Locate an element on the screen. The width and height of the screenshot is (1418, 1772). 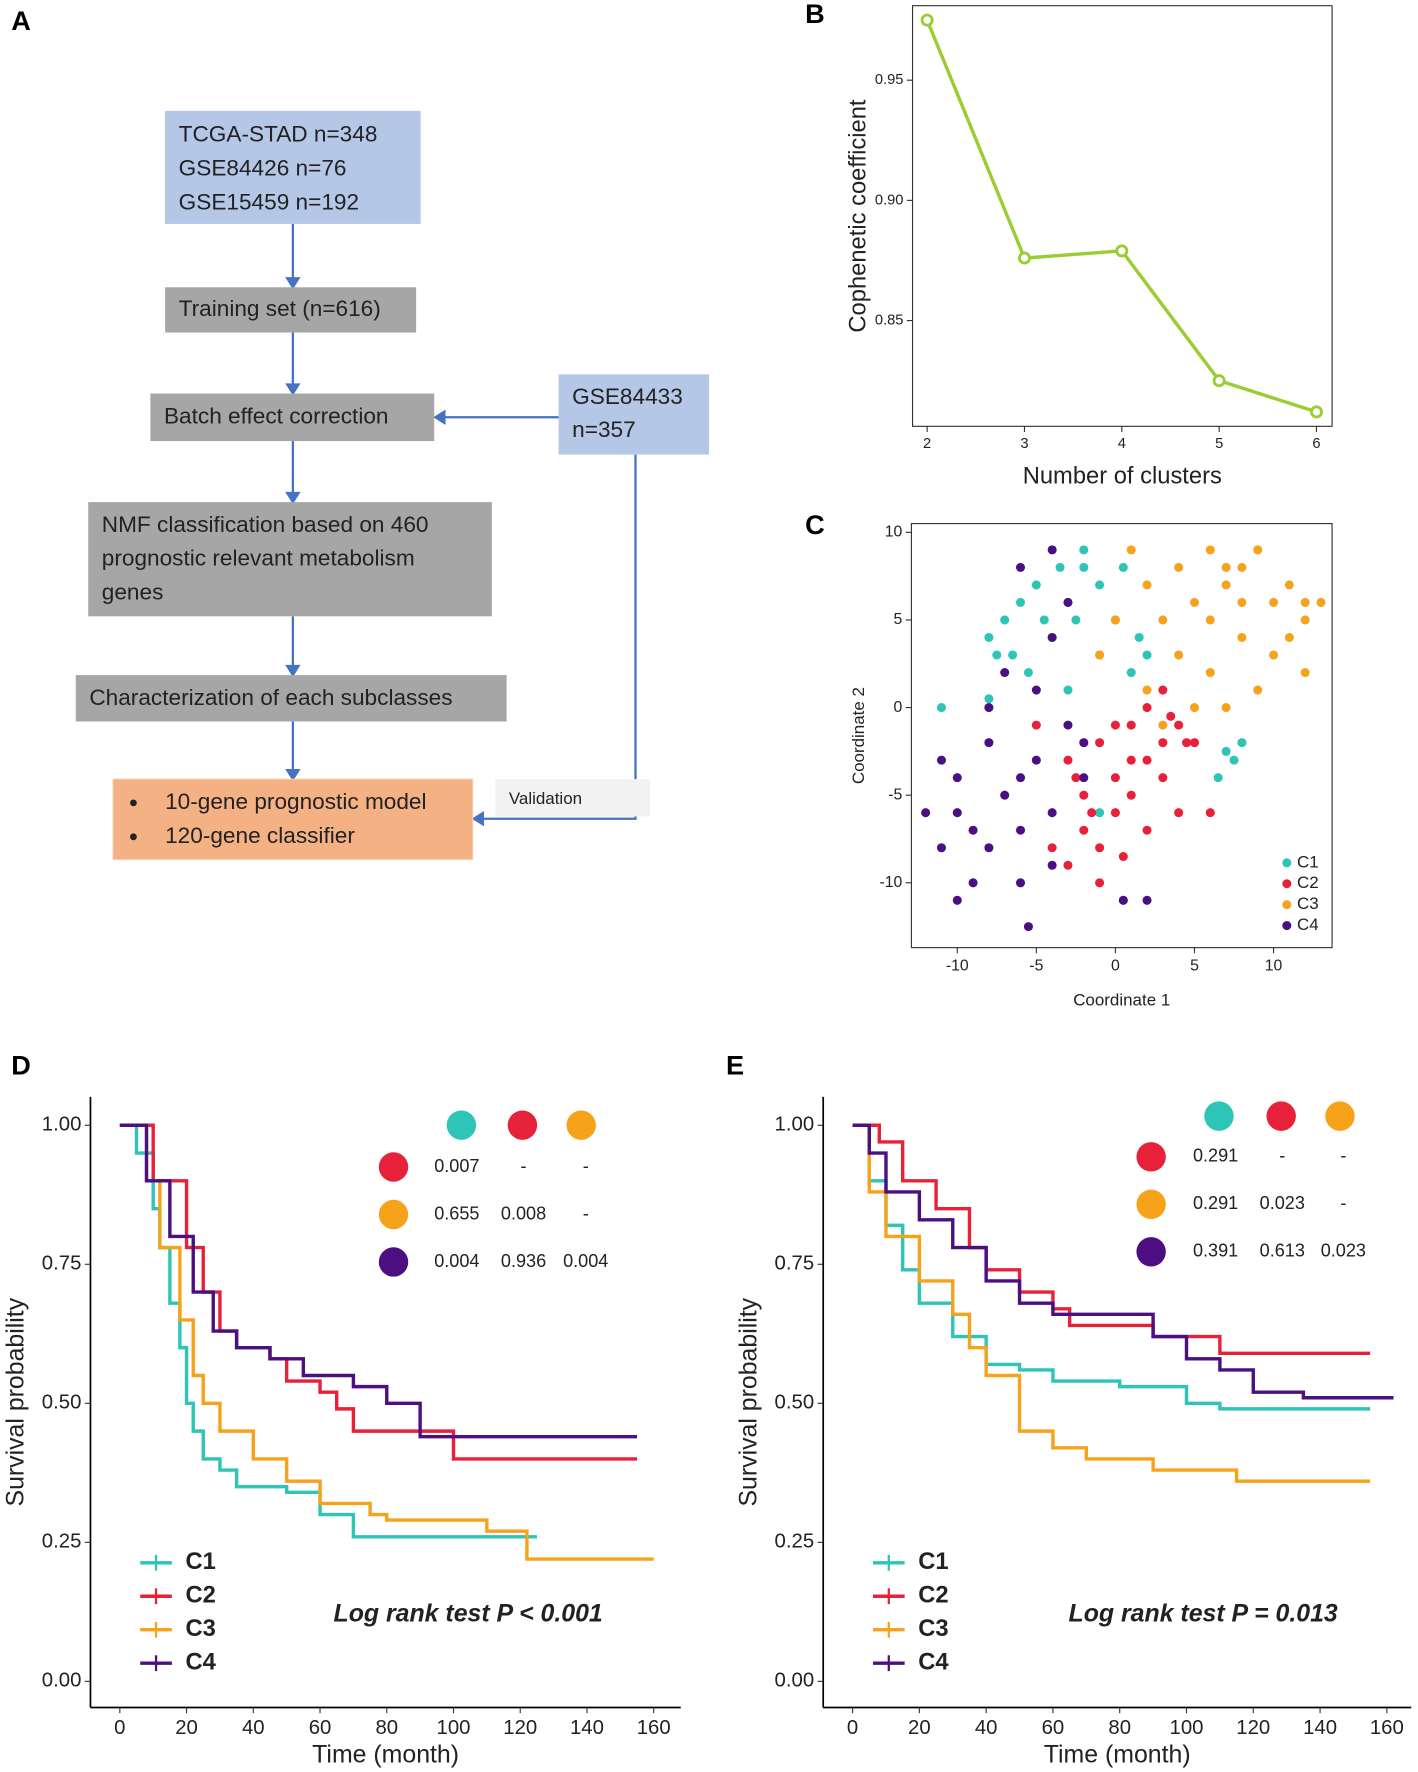
edge-label-box is located at coordinates (573, 798).